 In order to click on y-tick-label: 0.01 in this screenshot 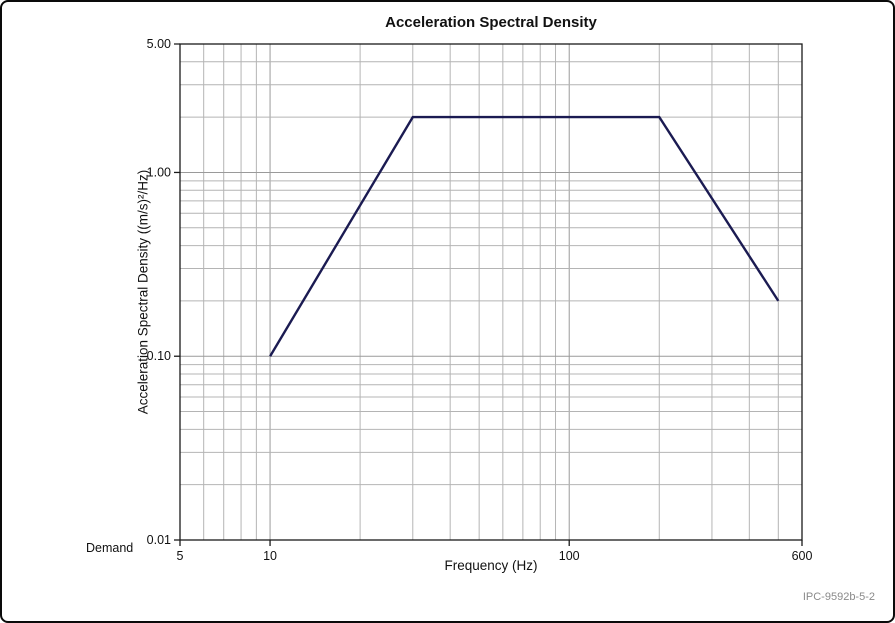, I will do `click(159, 540)`.